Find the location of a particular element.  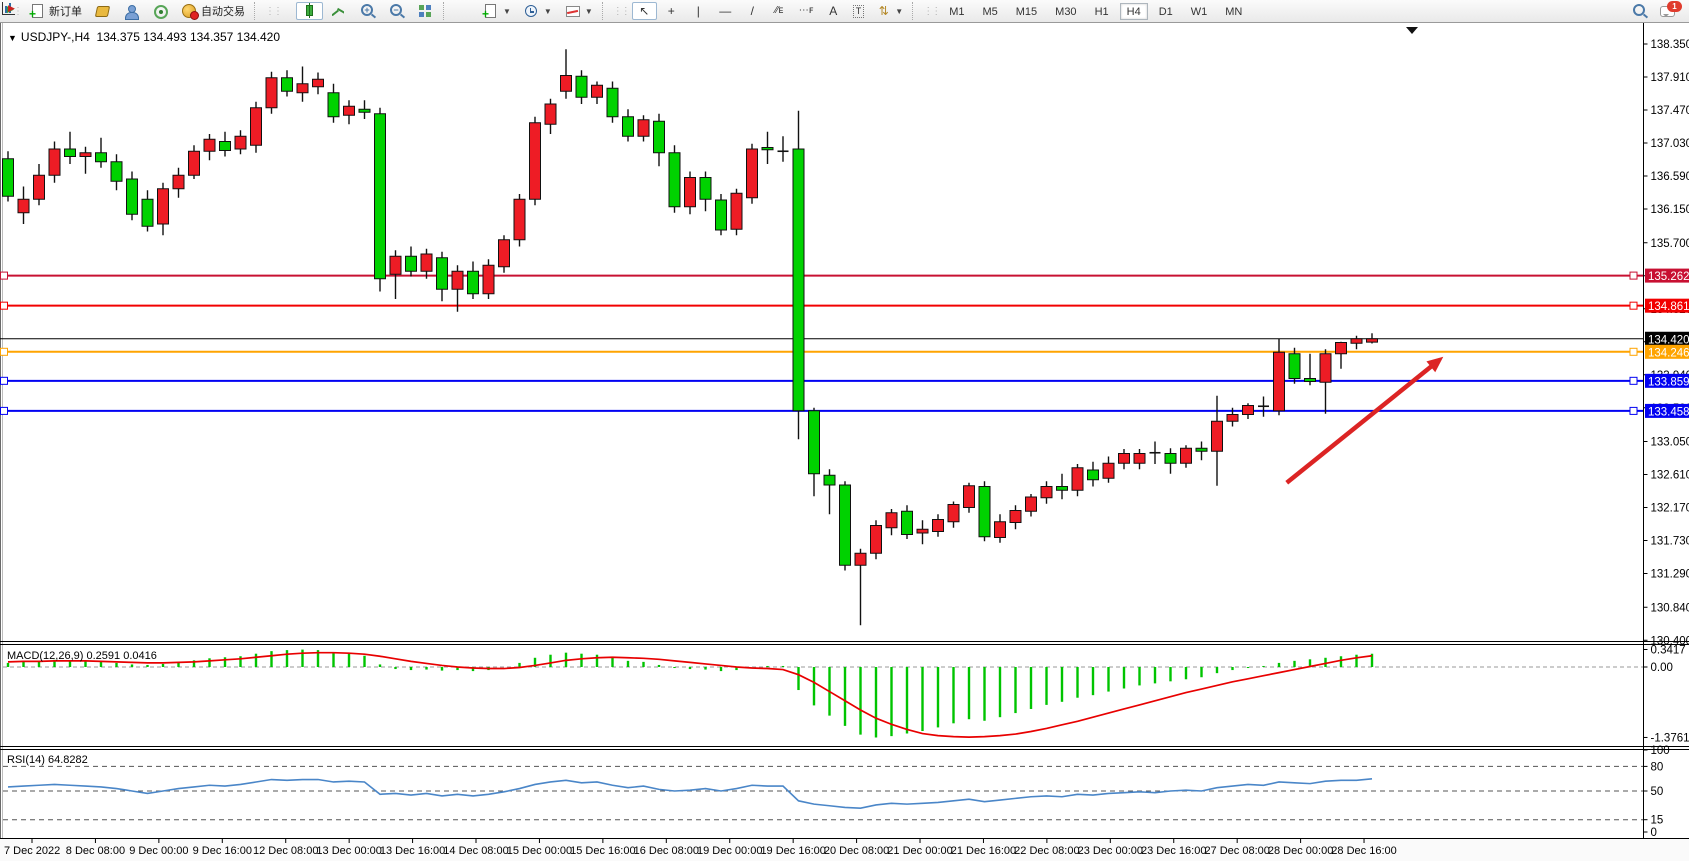

horizontal-line-133.458 is located at coordinates (822, 410).